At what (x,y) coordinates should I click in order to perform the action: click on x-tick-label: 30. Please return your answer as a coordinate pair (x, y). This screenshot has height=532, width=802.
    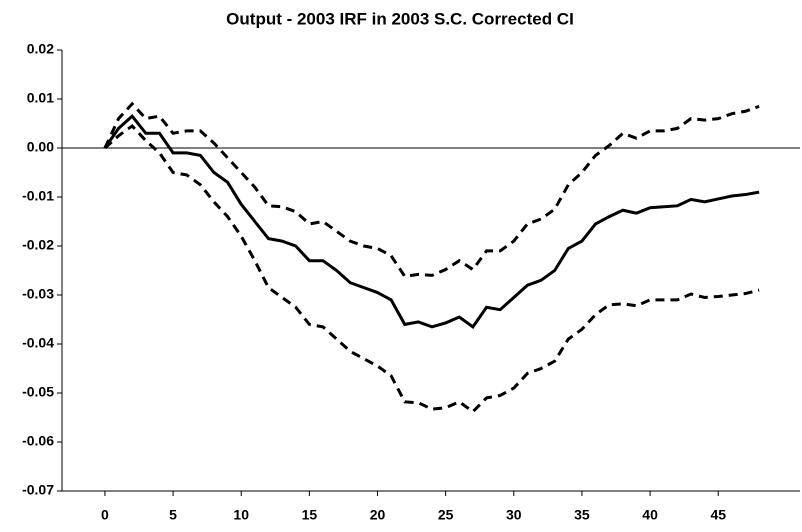
    Looking at the image, I should click on (514, 515).